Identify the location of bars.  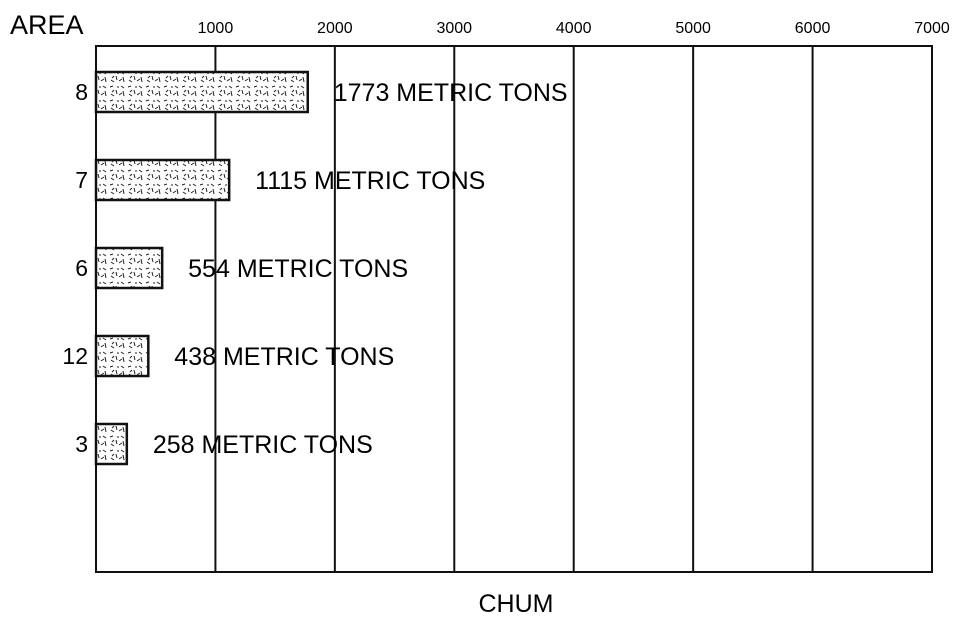
(201, 268).